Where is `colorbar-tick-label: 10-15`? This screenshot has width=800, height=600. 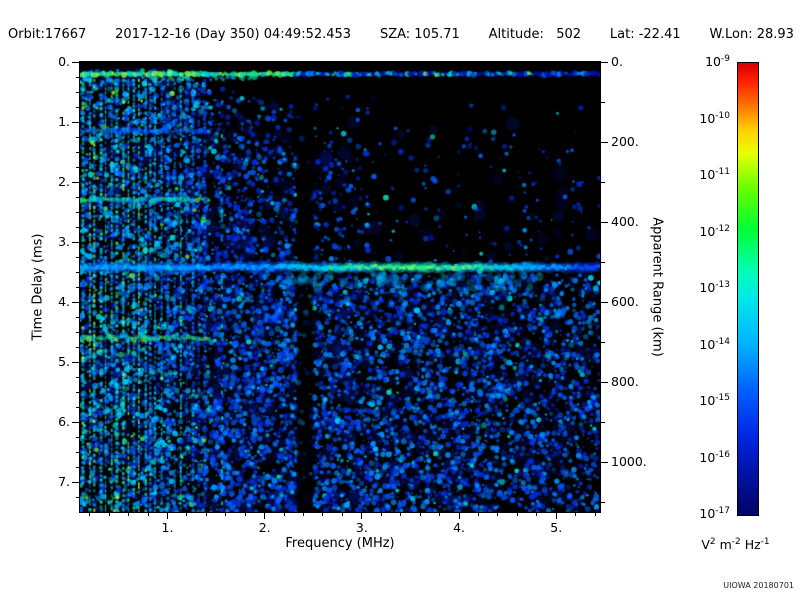
colorbar-tick-label: 10-15 is located at coordinates (714, 400).